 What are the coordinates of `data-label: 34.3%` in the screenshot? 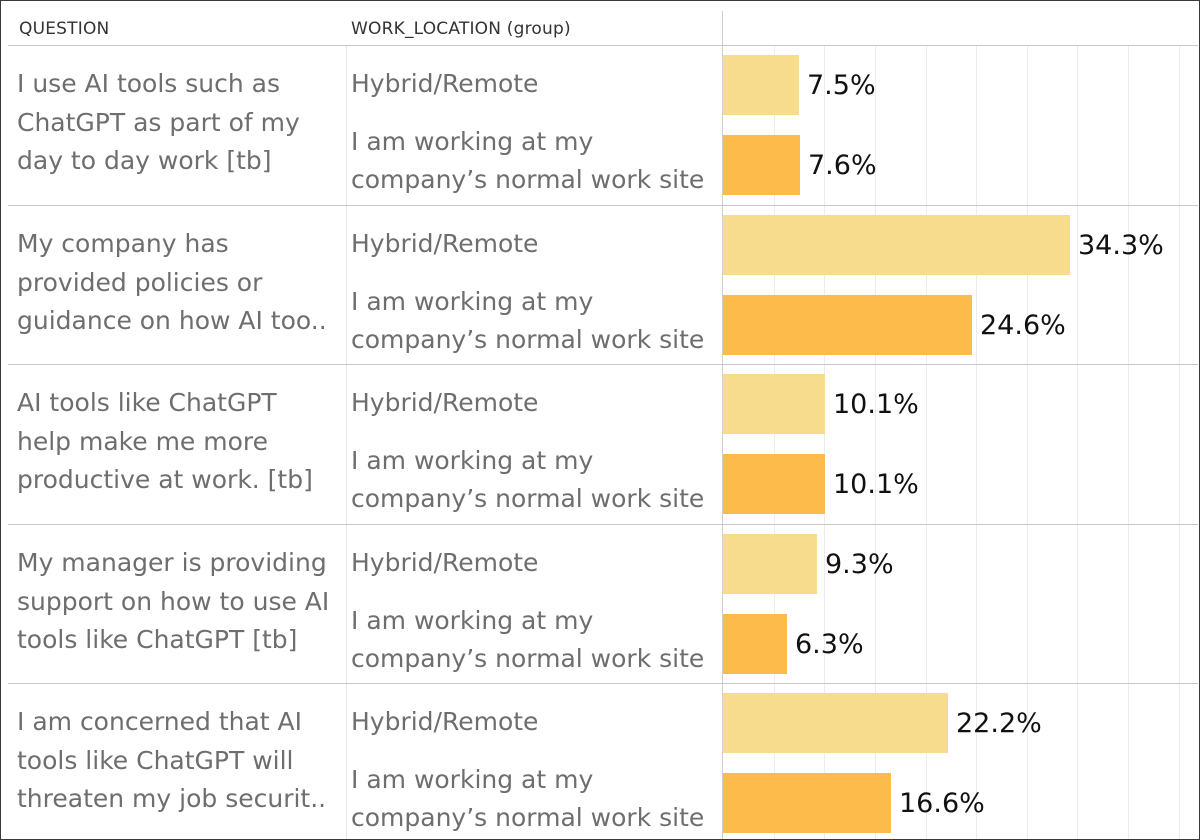 It's located at (1121, 245).